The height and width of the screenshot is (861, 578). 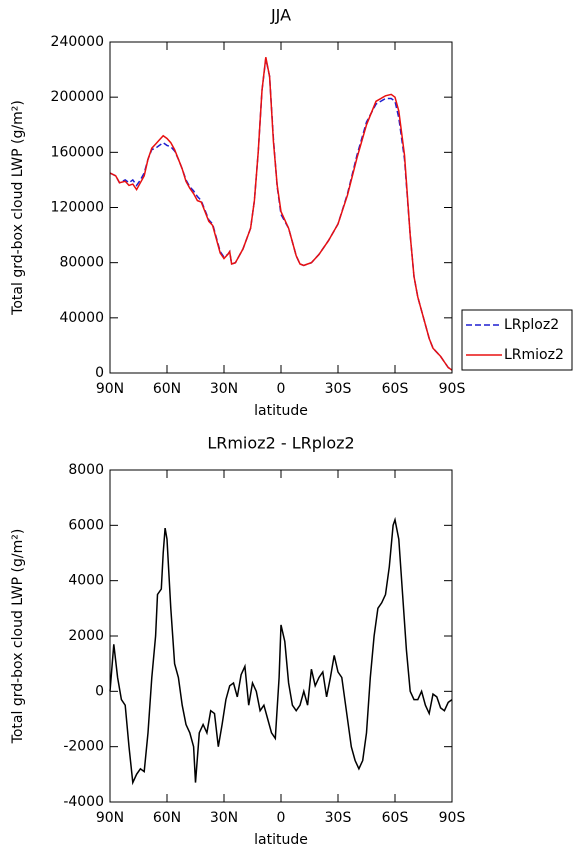 I want to click on legend-label: LRmioz2, so click(x=534, y=355).